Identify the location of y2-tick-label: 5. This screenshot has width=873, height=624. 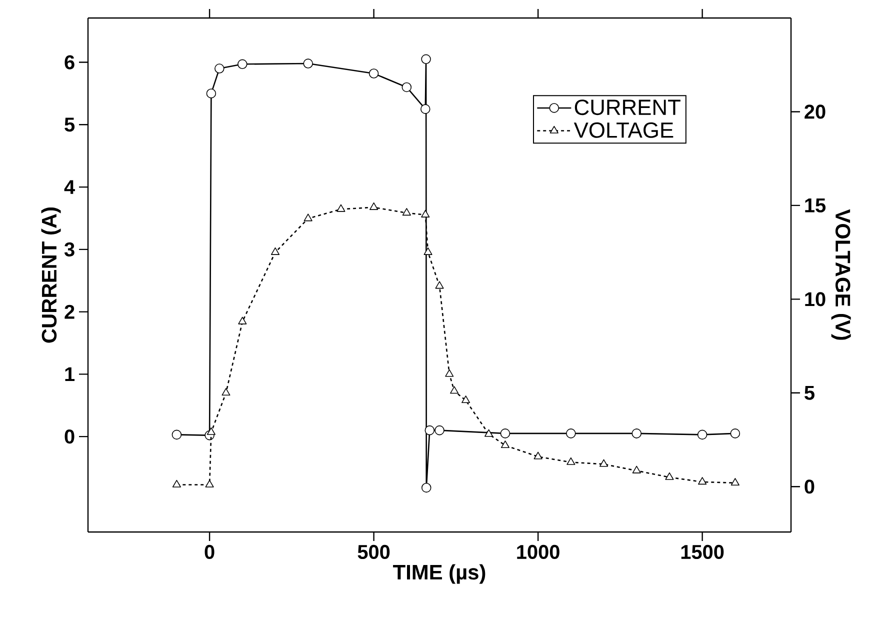
(809, 393).